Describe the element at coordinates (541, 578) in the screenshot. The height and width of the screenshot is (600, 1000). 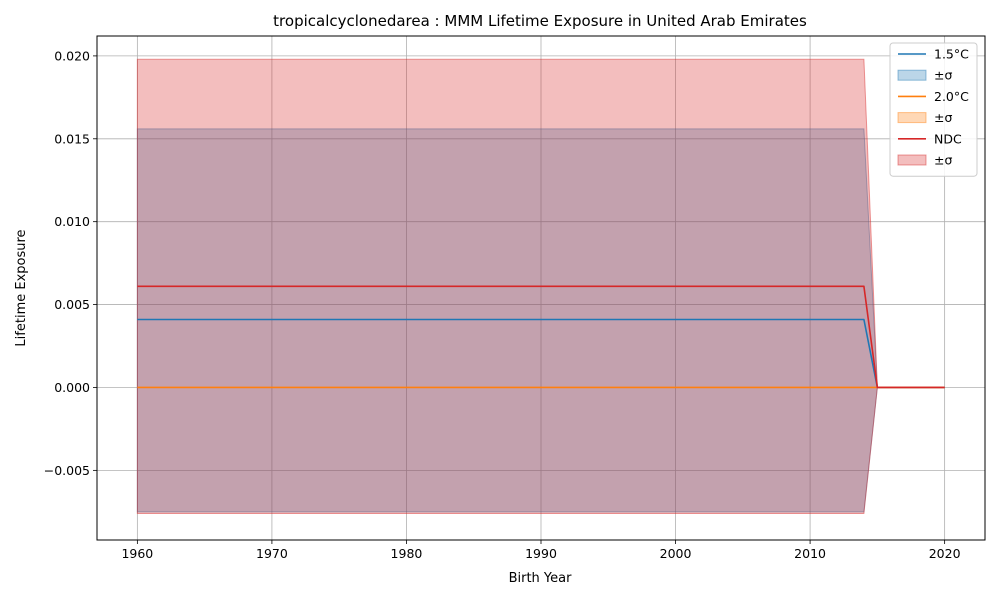
I see `x-axis-label: Birth Year` at that location.